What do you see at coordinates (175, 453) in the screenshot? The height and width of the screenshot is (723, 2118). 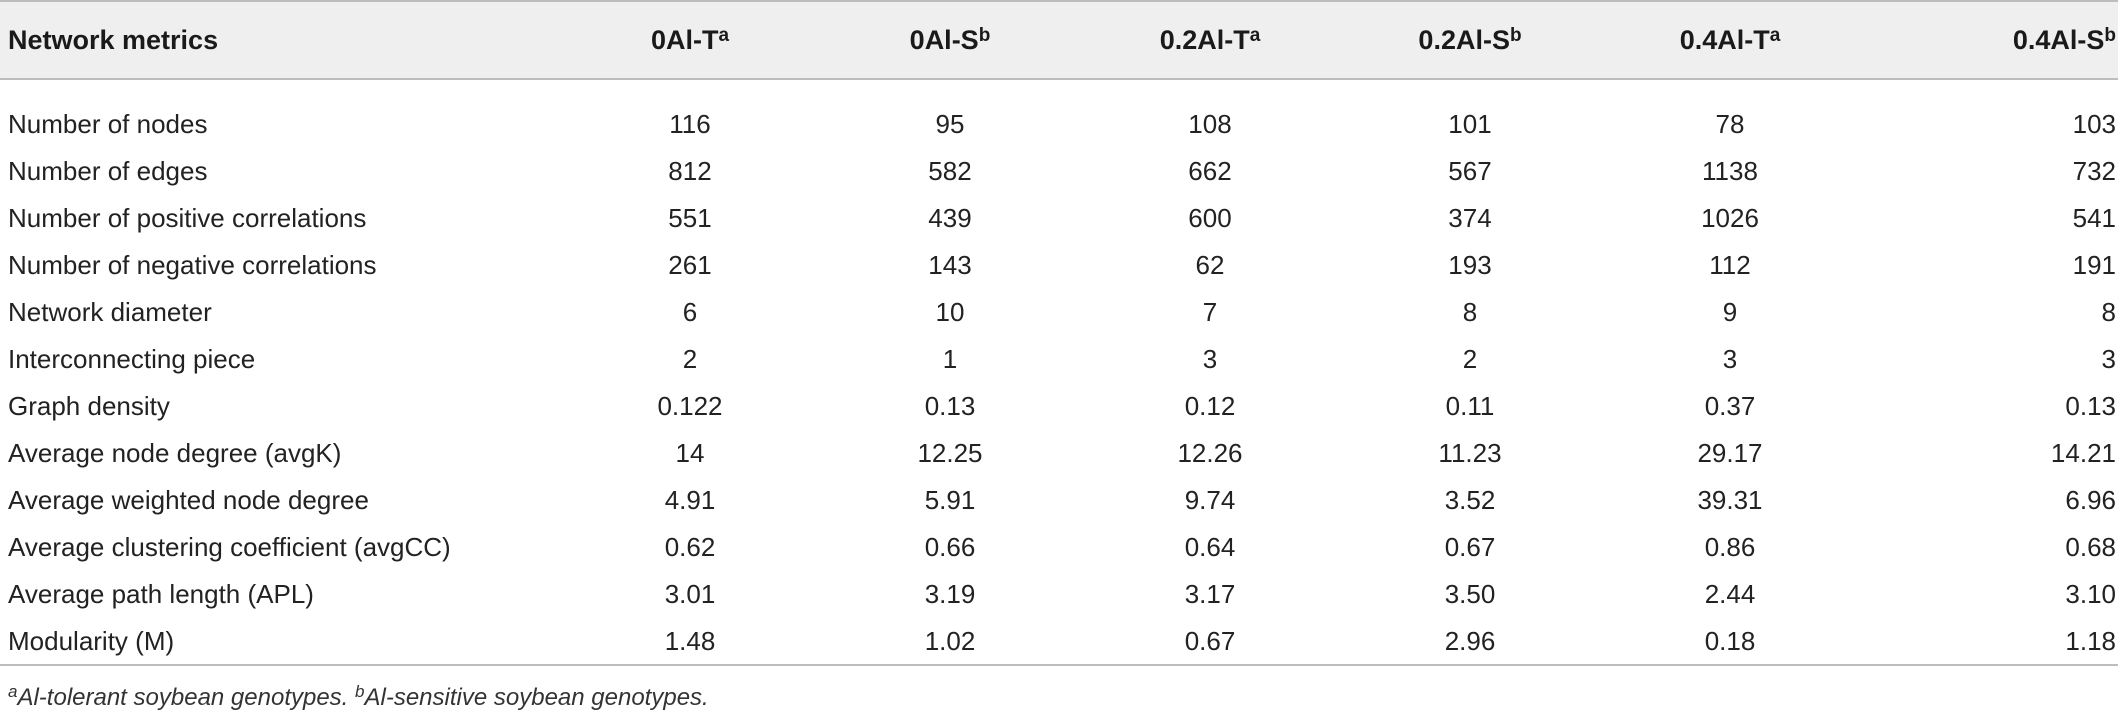 I see `metric-name-cell: Average node degree (avgK)` at bounding box center [175, 453].